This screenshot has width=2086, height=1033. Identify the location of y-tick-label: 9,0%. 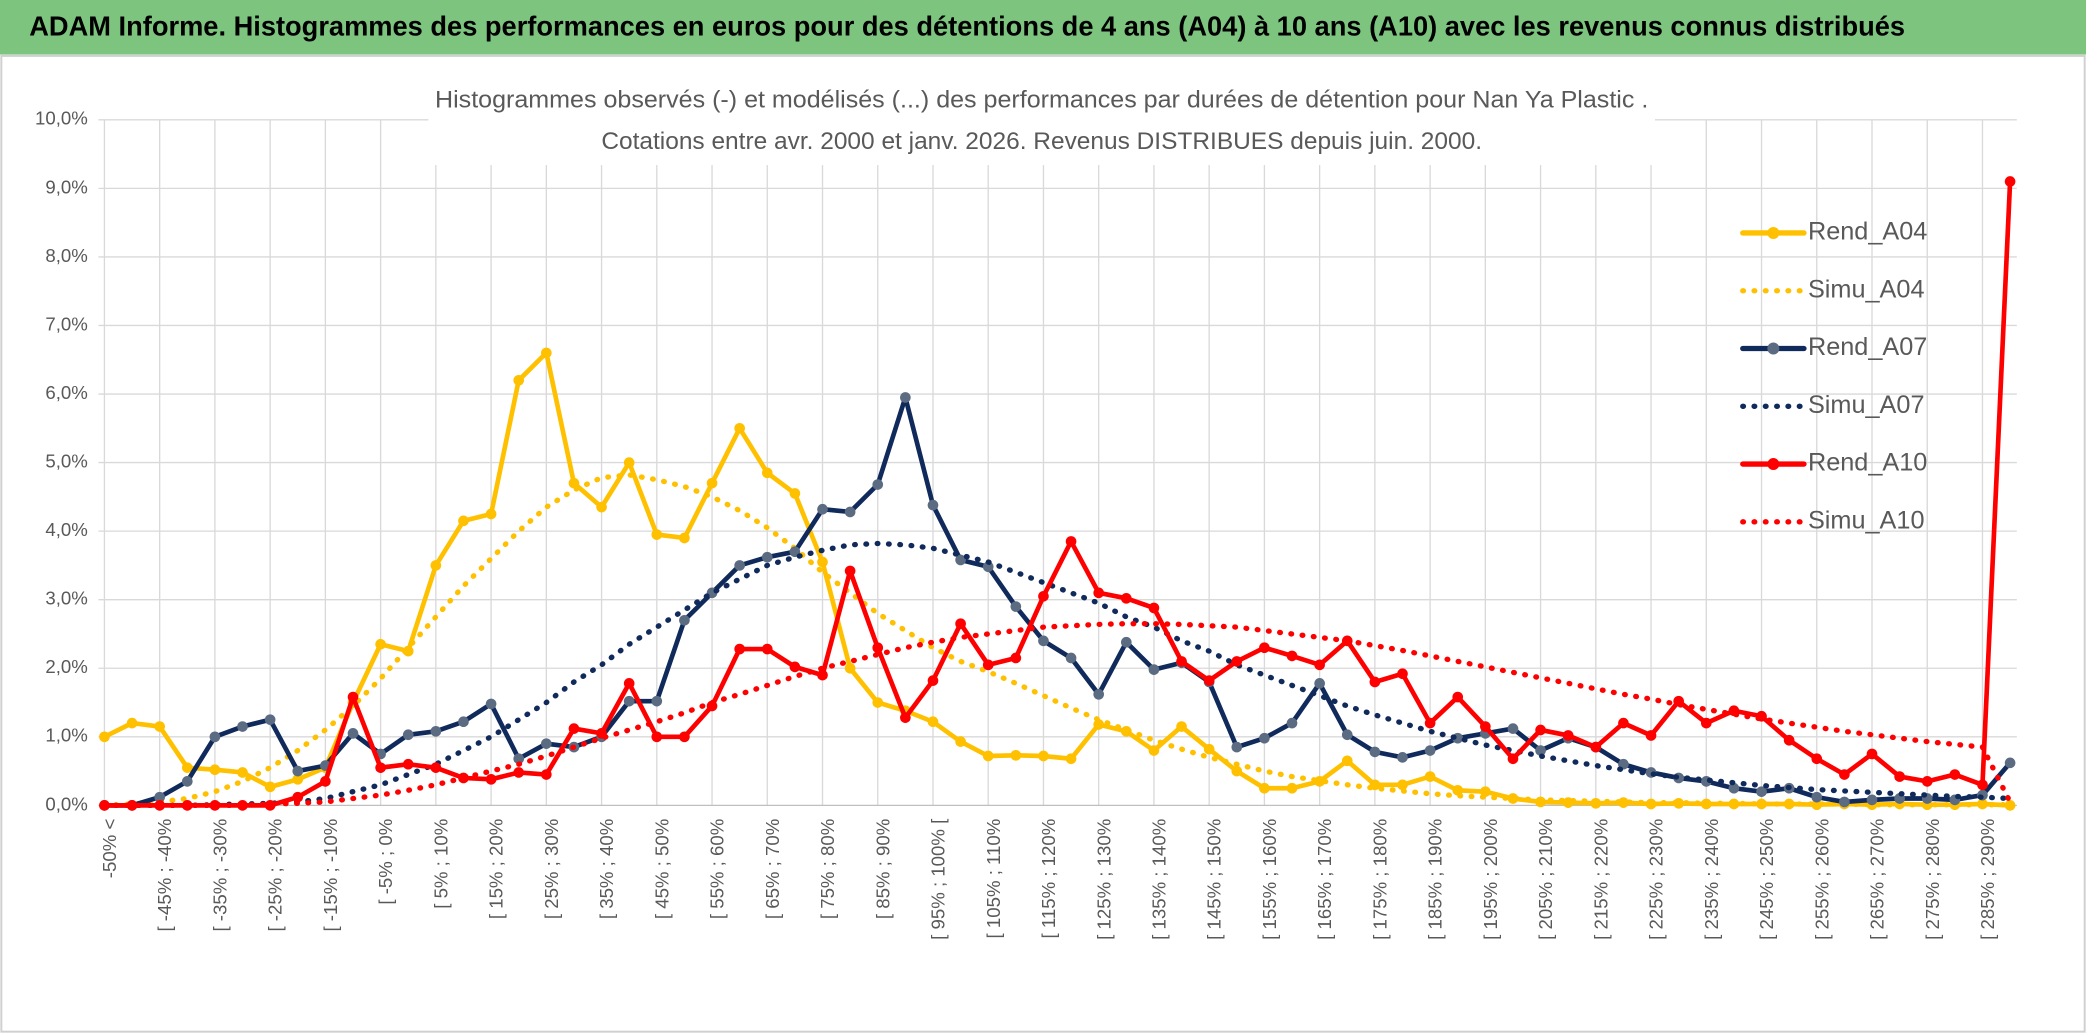
(66, 186).